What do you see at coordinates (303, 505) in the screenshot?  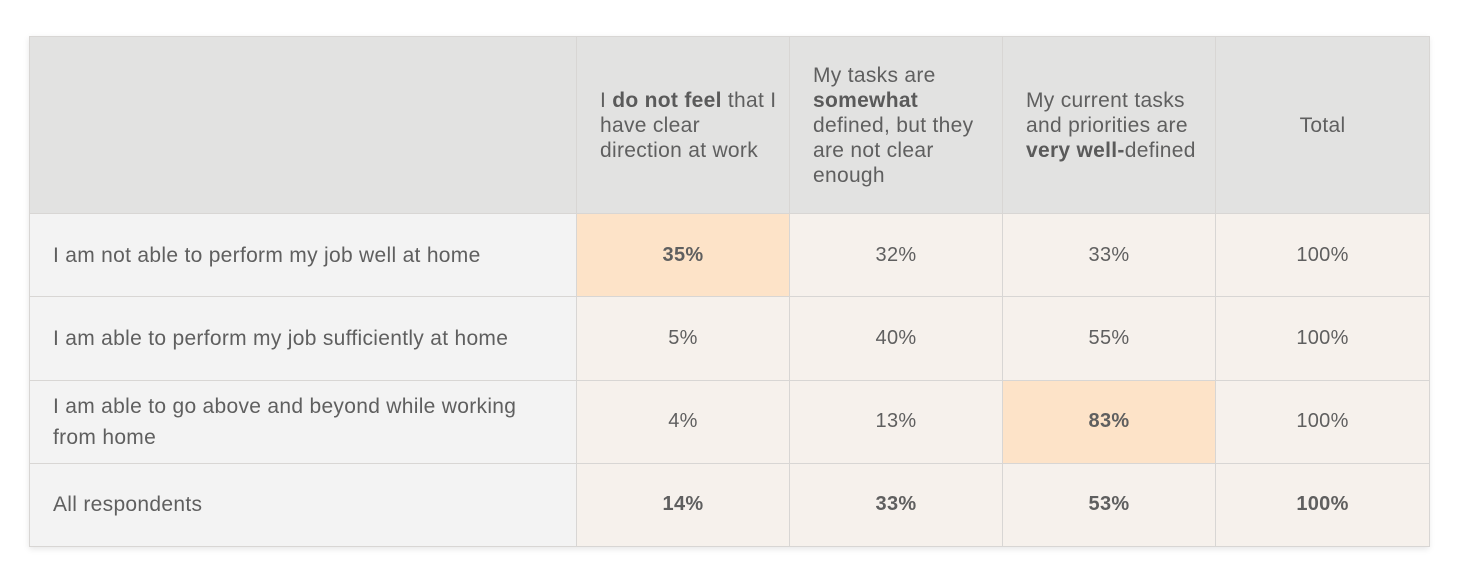 I see `row-label: All respondents` at bounding box center [303, 505].